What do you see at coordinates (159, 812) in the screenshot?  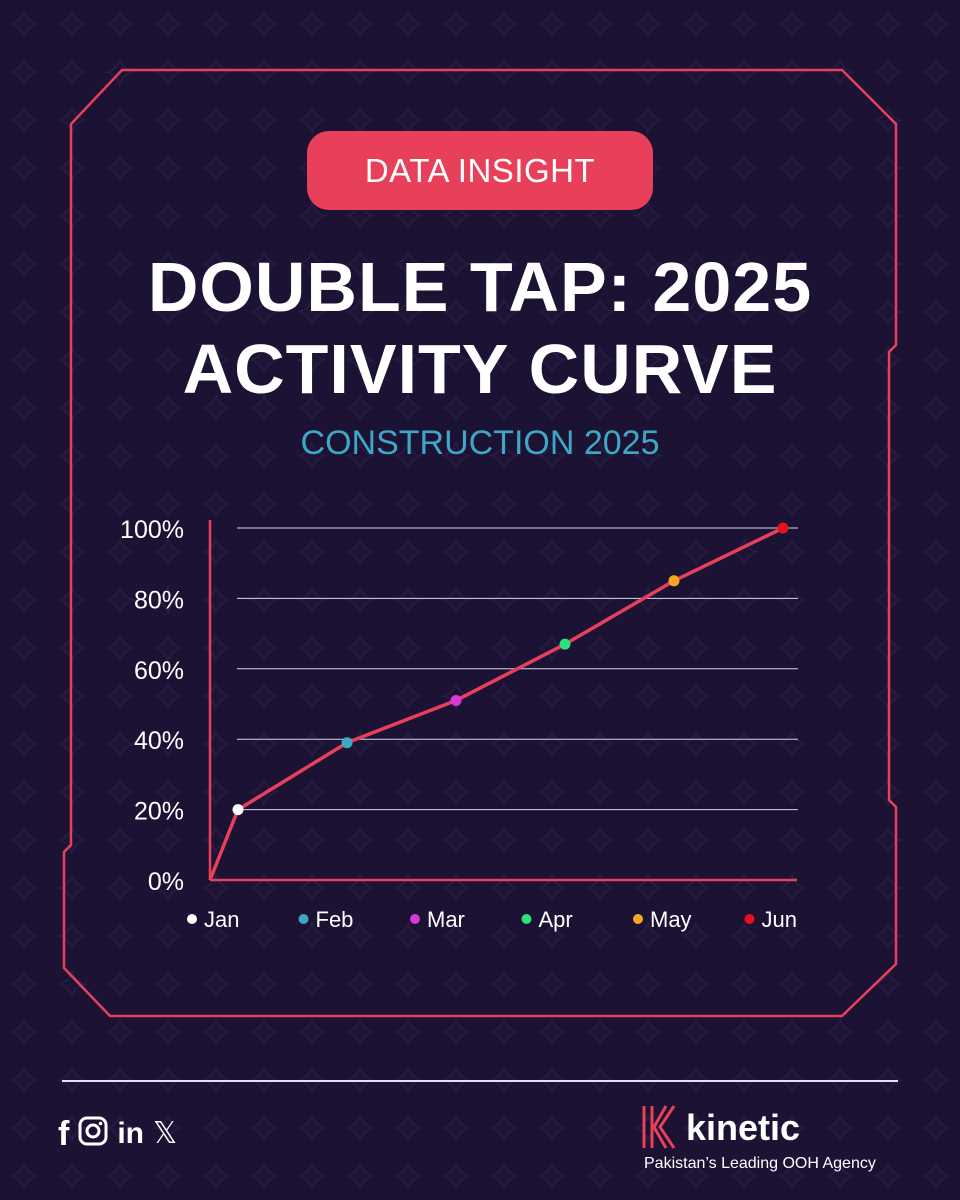 I see `y-tick-label: 20%` at bounding box center [159, 812].